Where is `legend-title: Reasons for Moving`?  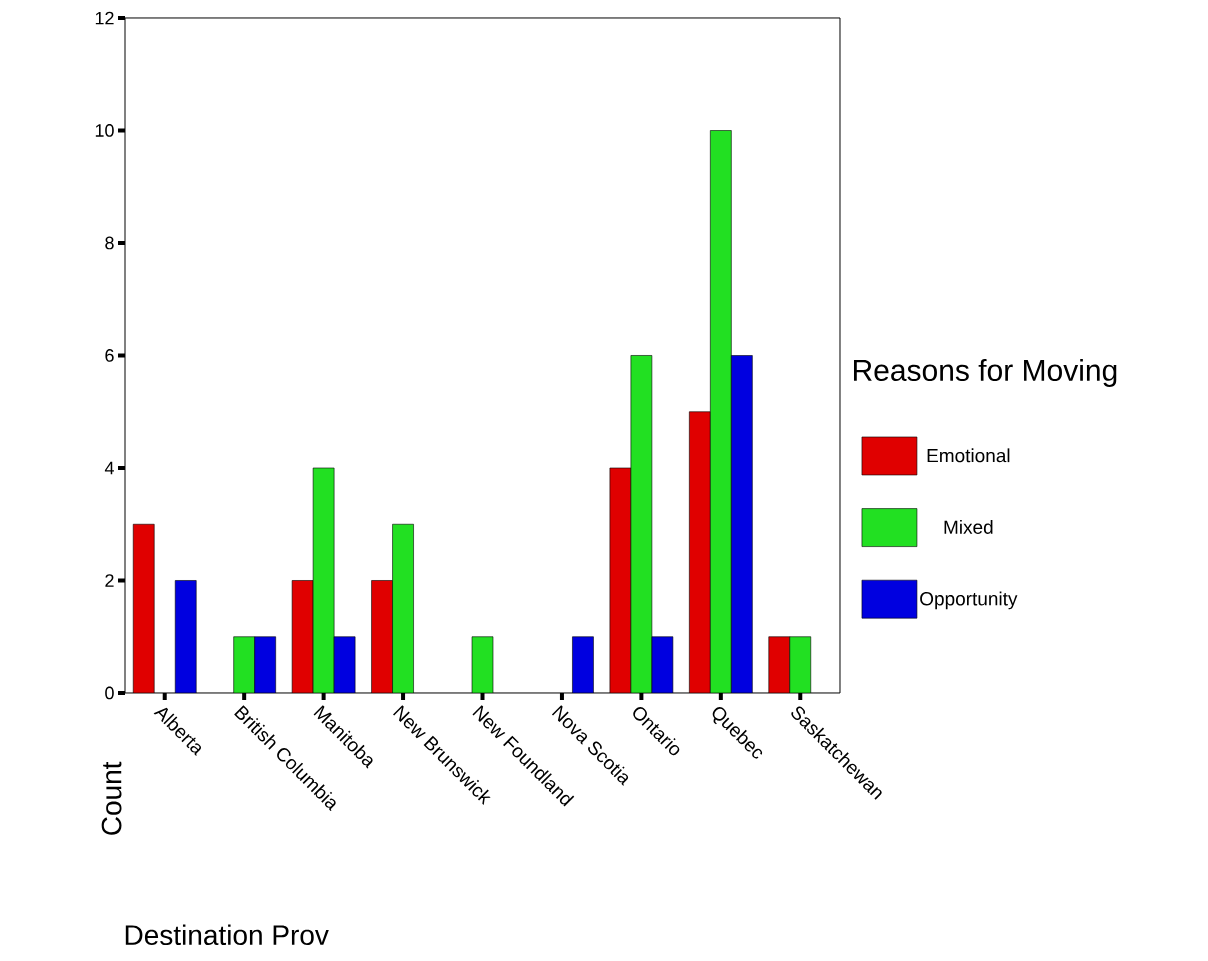
legend-title: Reasons for Moving is located at coordinates (985, 373).